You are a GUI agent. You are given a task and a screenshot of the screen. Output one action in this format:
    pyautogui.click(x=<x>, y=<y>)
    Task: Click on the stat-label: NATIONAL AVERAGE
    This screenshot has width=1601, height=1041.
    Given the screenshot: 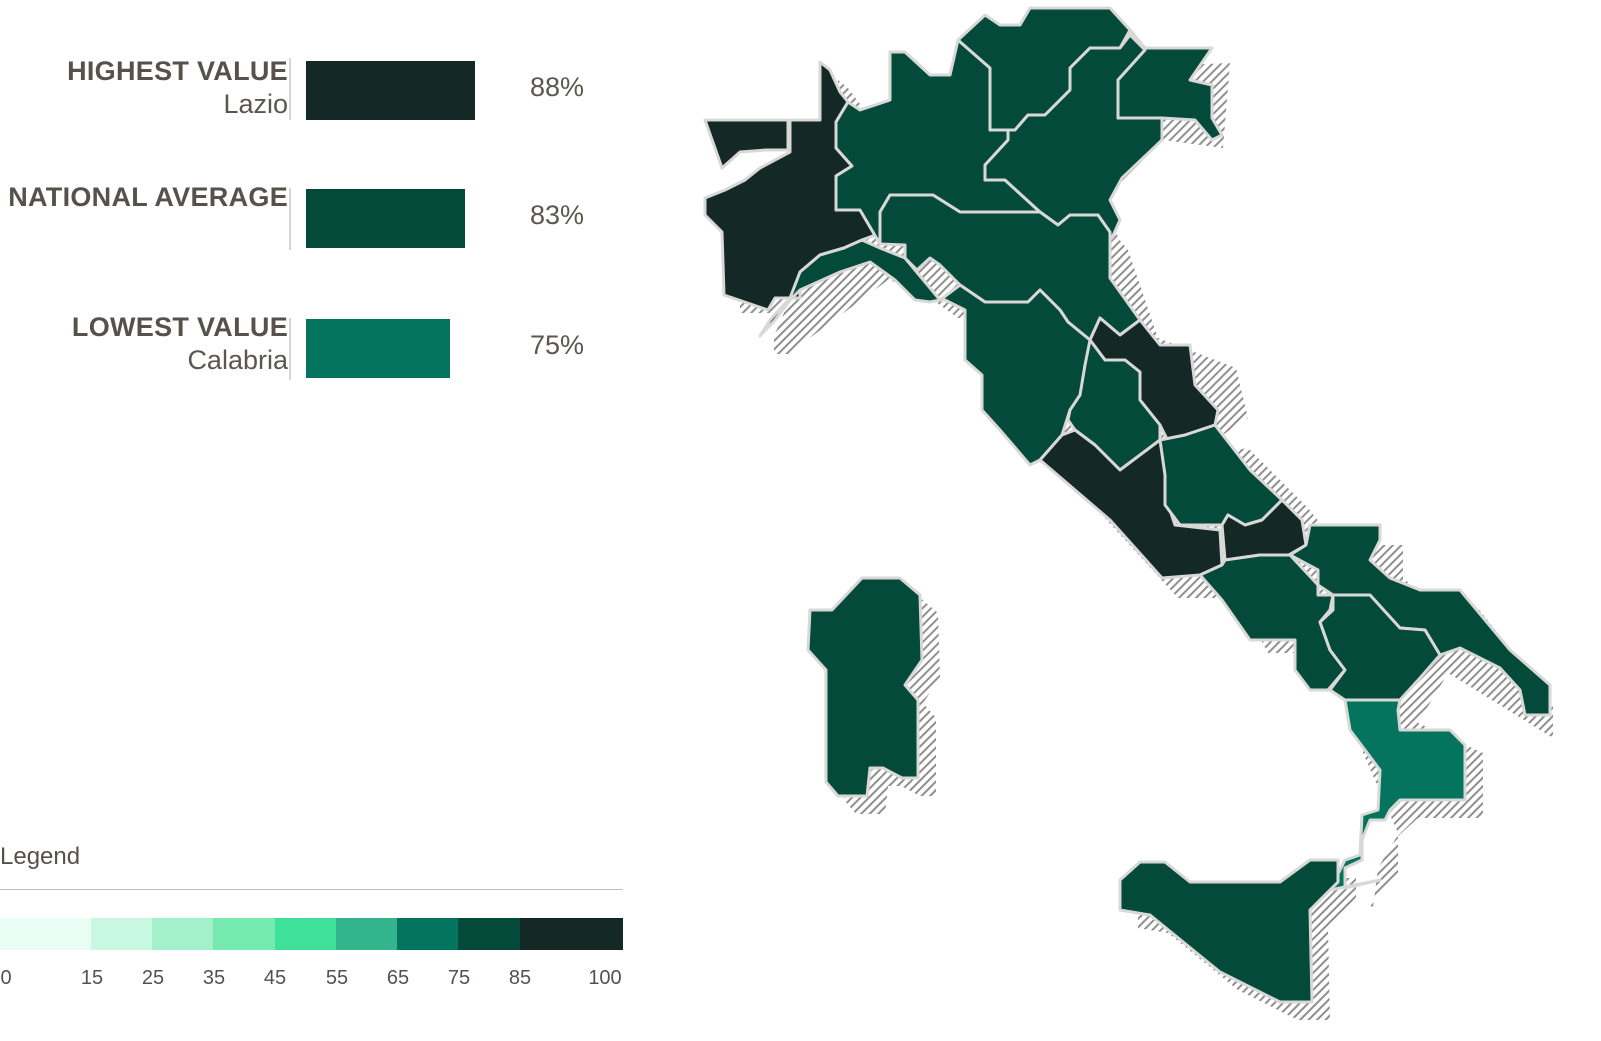 What is the action you would take?
    pyautogui.click(x=148, y=197)
    